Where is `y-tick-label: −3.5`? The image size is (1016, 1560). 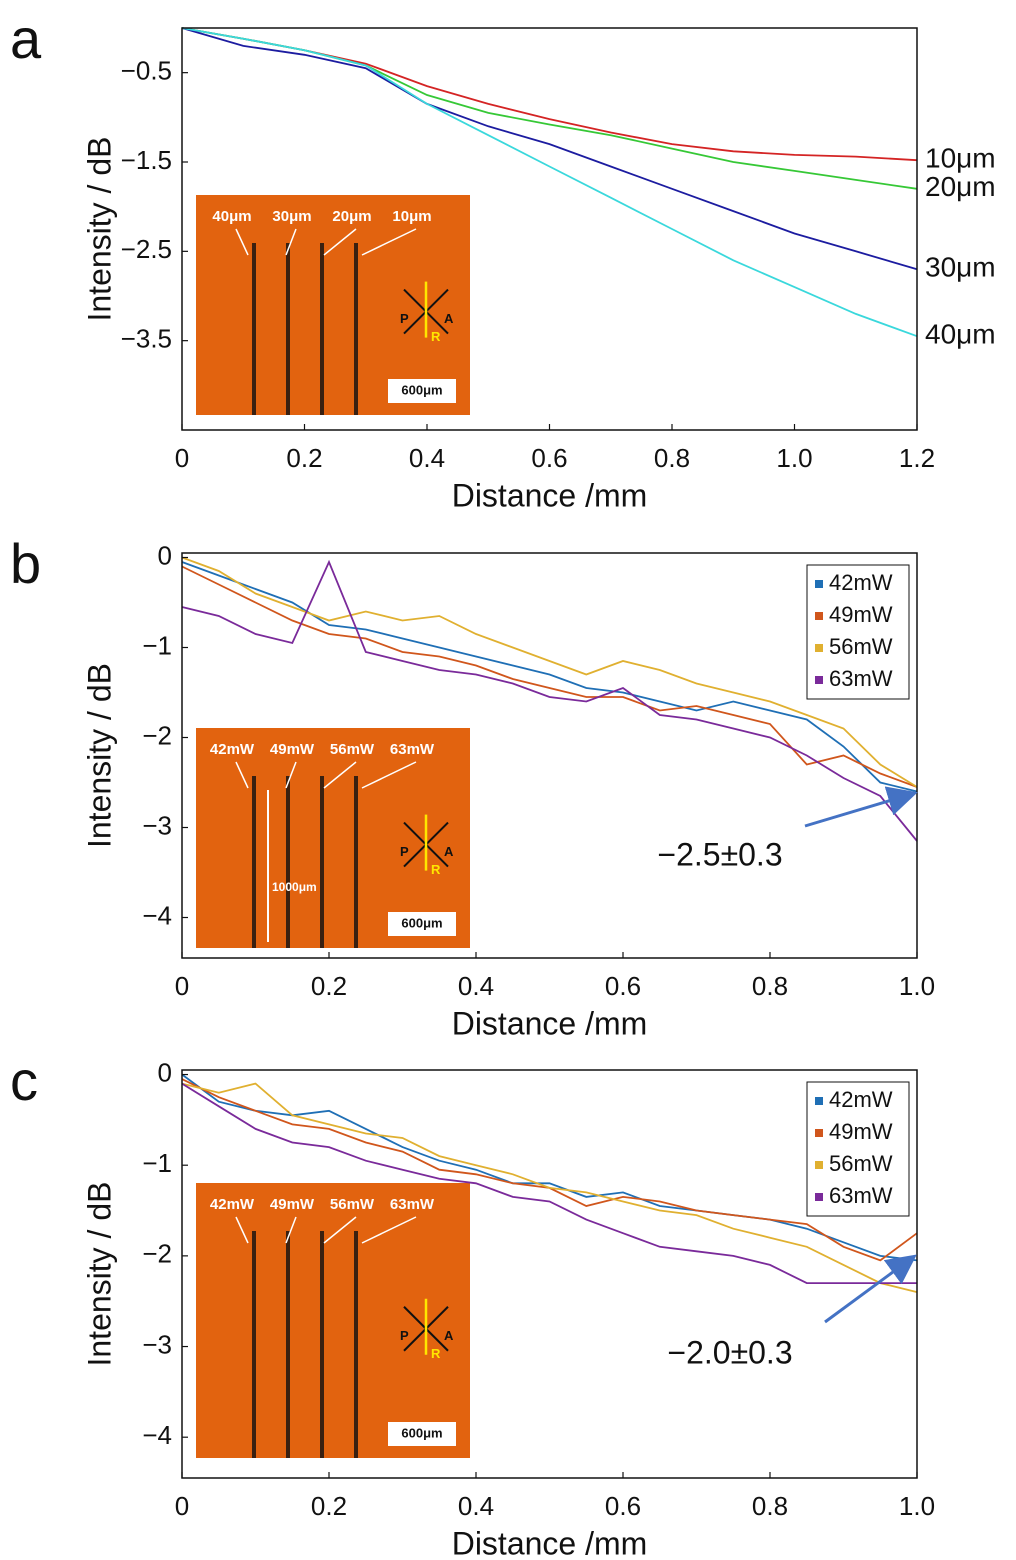
y-tick-label: −3.5 is located at coordinates (146, 339).